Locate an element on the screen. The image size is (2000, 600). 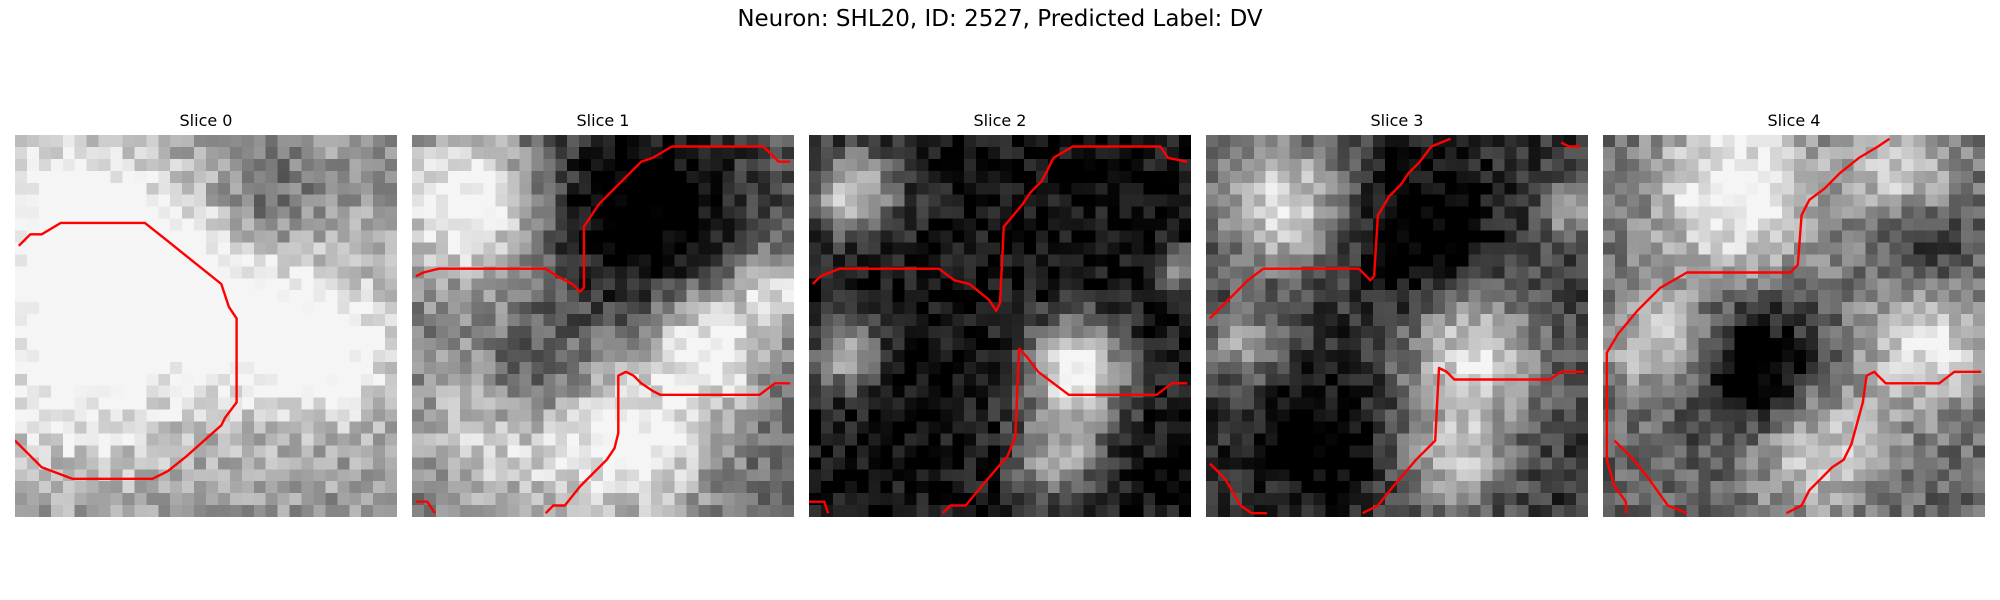
slice-panel-0: Slice 0 is located at coordinates (206, 313).